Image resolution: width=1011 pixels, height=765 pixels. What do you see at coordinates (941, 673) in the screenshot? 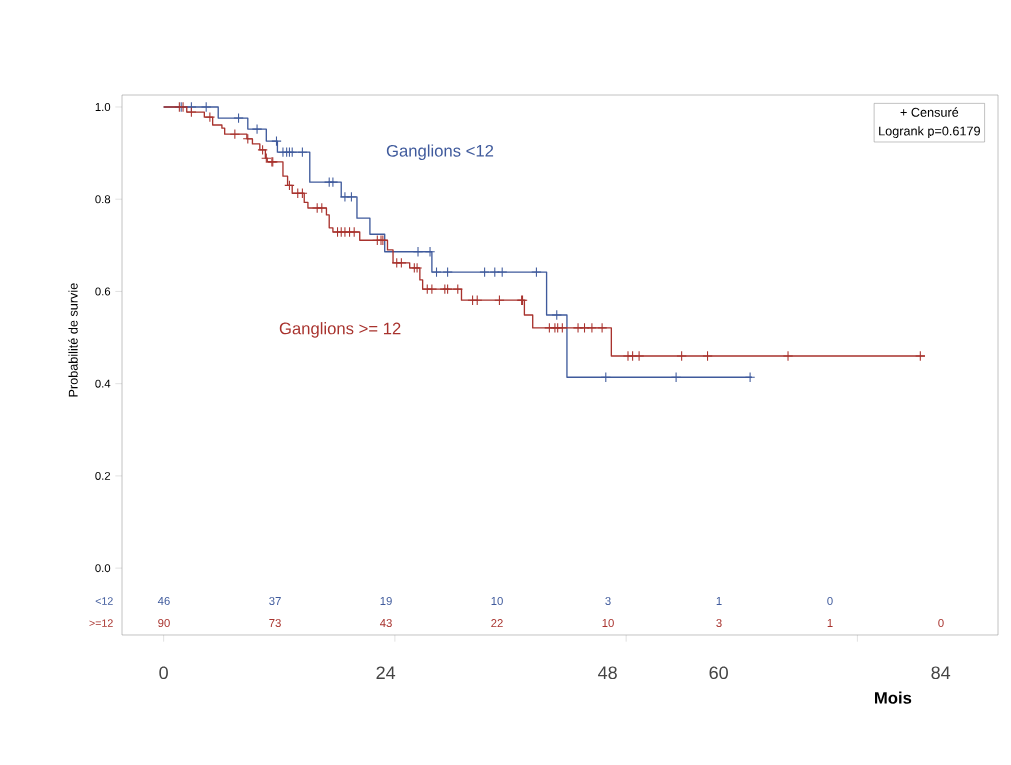
I see `x-tick-label: 84` at bounding box center [941, 673].